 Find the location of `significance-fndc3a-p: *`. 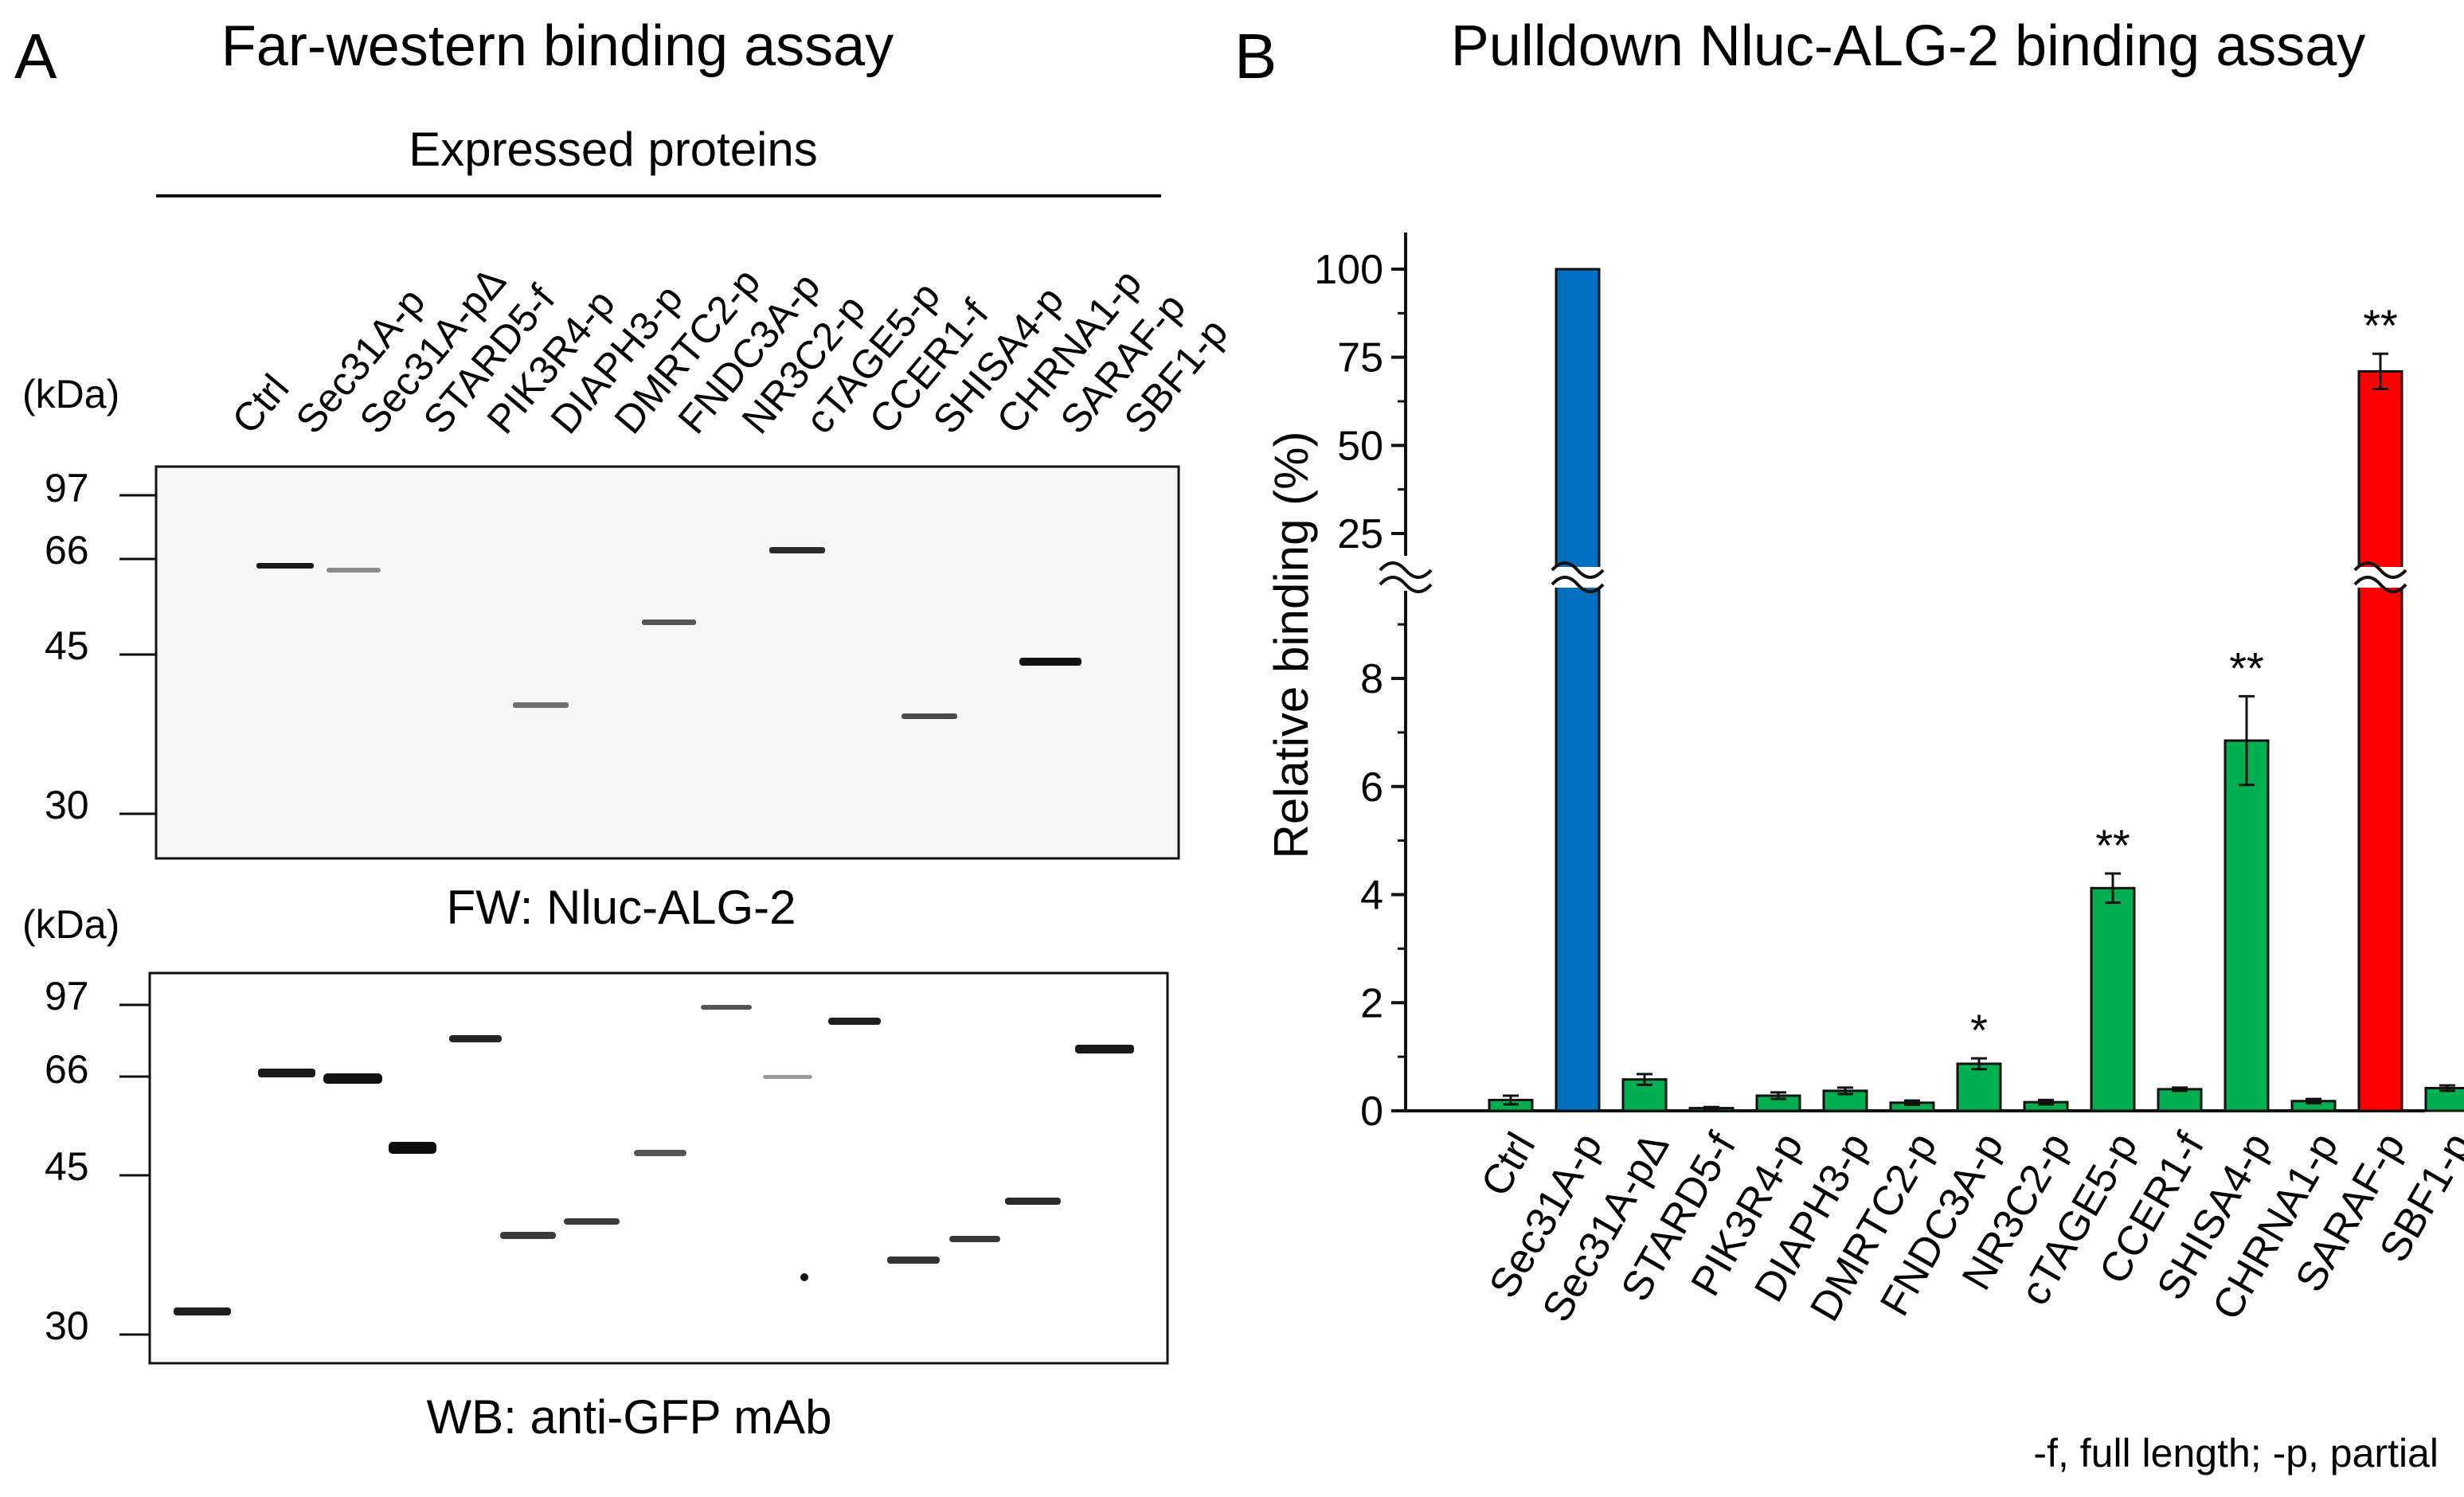

significance-fndc3a-p: * is located at coordinates (1979, 1030).